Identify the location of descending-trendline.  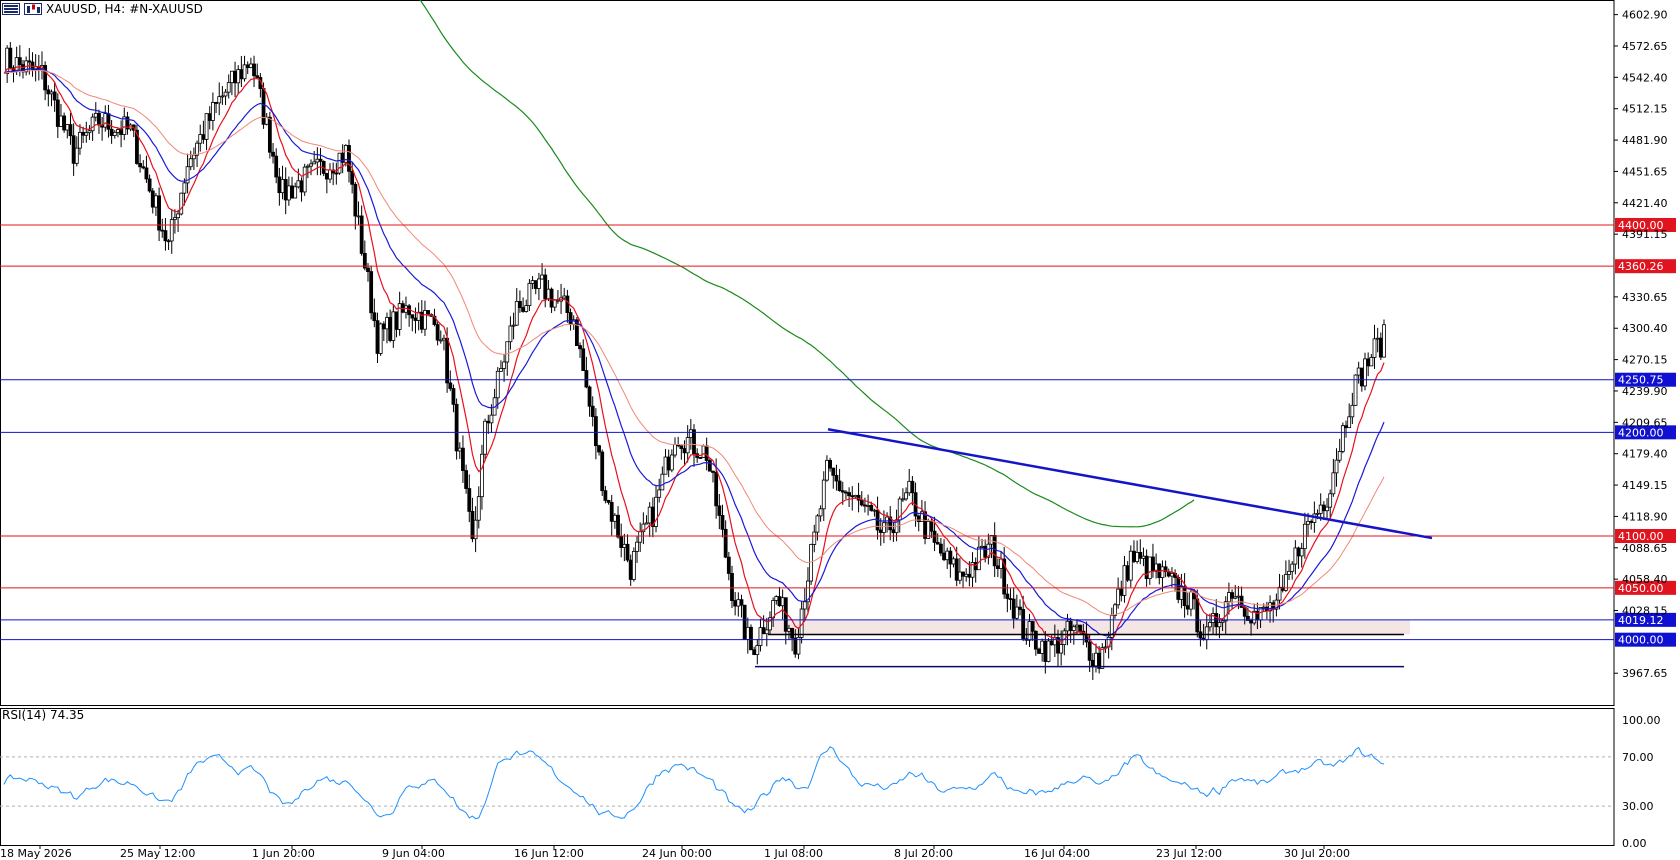
(1130, 483).